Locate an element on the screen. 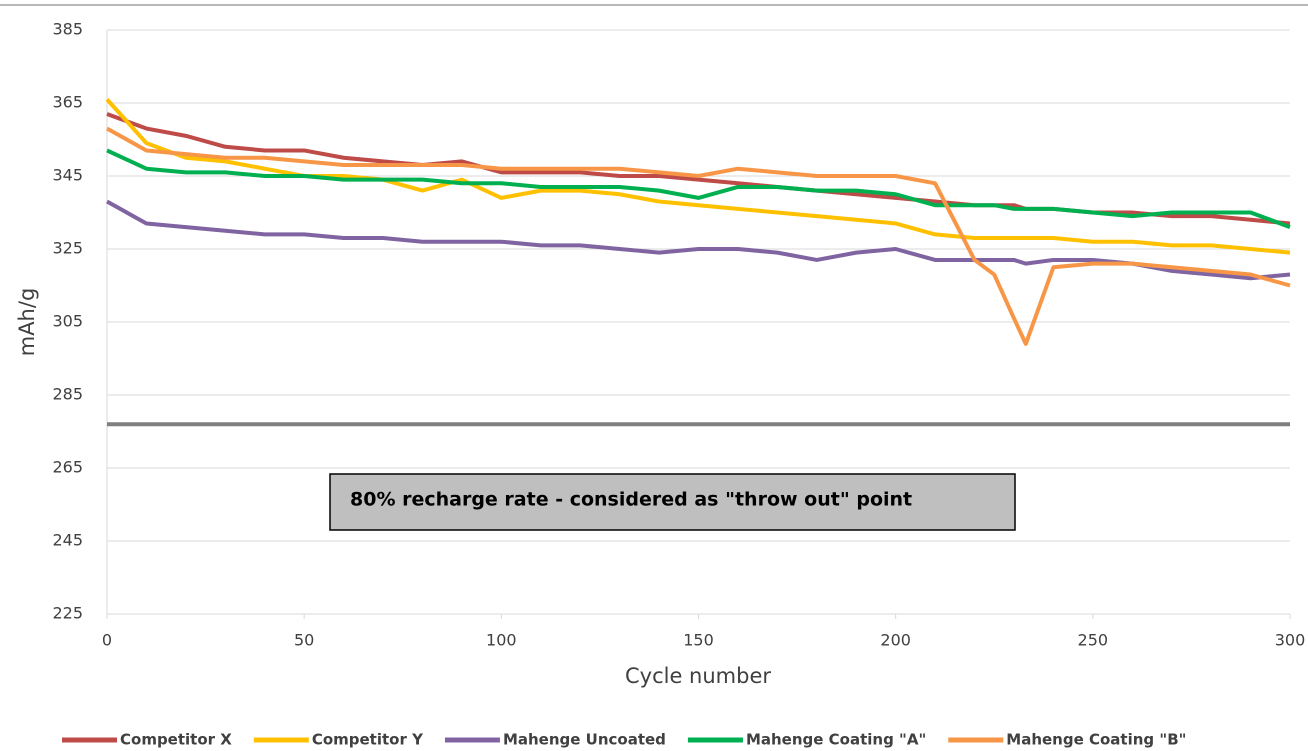 This screenshot has height=751, width=1308. legend-label: Mahenge Uncoated is located at coordinates (584, 740).